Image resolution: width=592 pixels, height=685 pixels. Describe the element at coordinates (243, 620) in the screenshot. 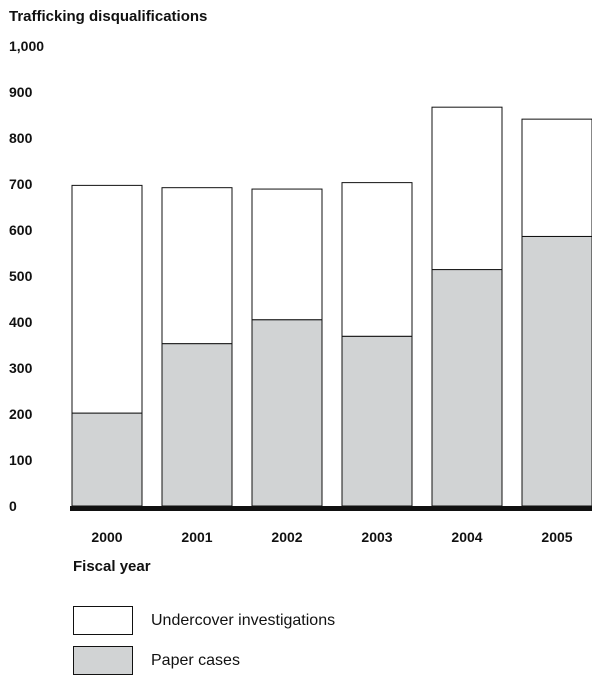

I see `legend-label-undercover: Undercover investigations` at that location.